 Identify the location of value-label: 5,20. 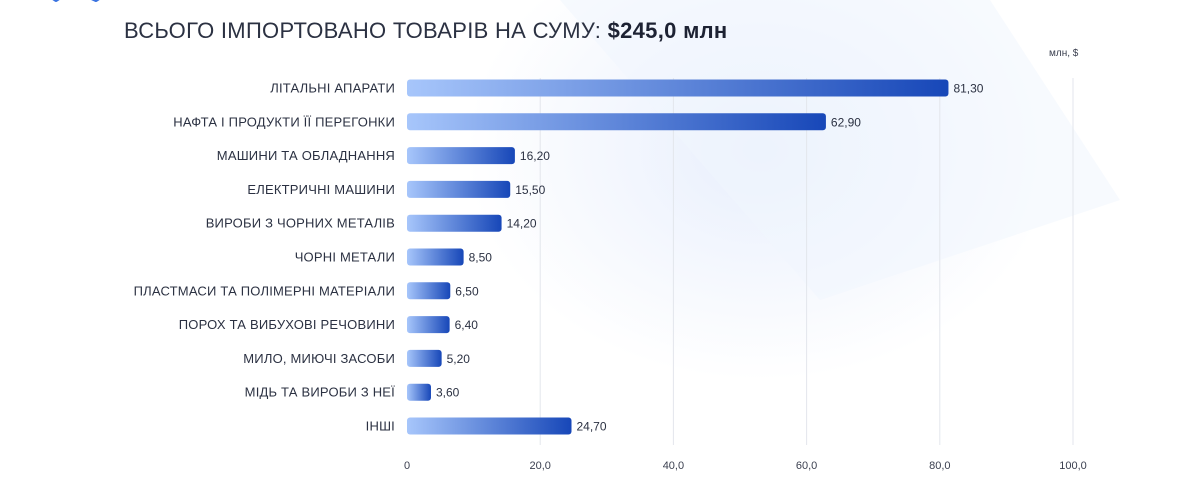
(459, 359).